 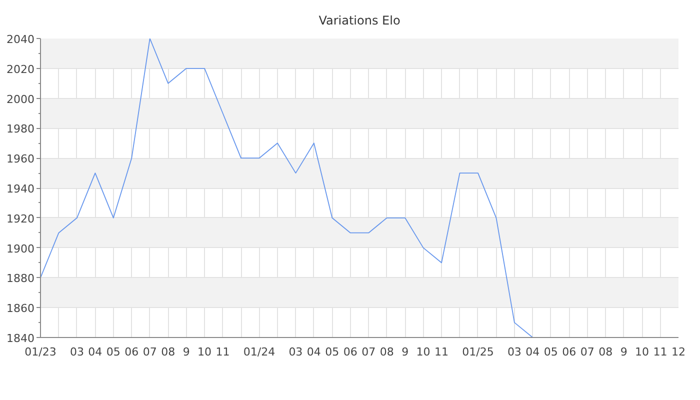 What do you see at coordinates (40, 352) in the screenshot?
I see `x-tick-label: 01/23` at bounding box center [40, 352].